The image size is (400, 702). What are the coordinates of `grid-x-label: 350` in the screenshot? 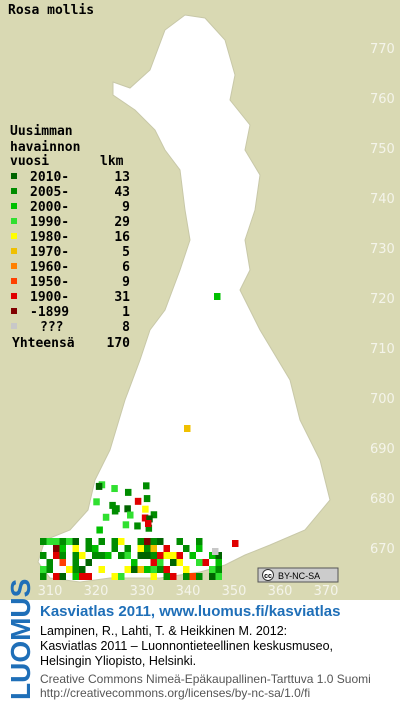 It's located at (234, 591).